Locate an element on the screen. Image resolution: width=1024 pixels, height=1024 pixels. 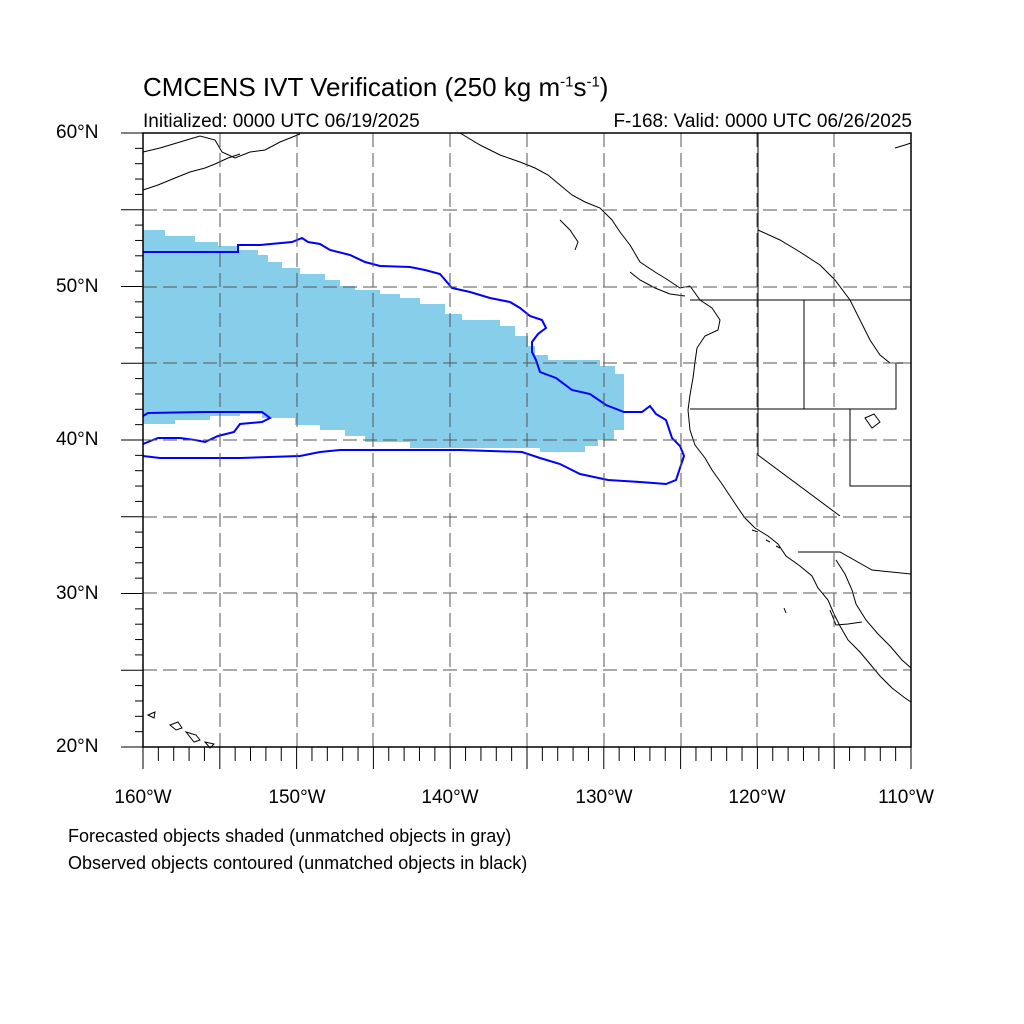
map-title: CMCENS IVT Verification (250 kg m-1s-1) is located at coordinates (376, 87).